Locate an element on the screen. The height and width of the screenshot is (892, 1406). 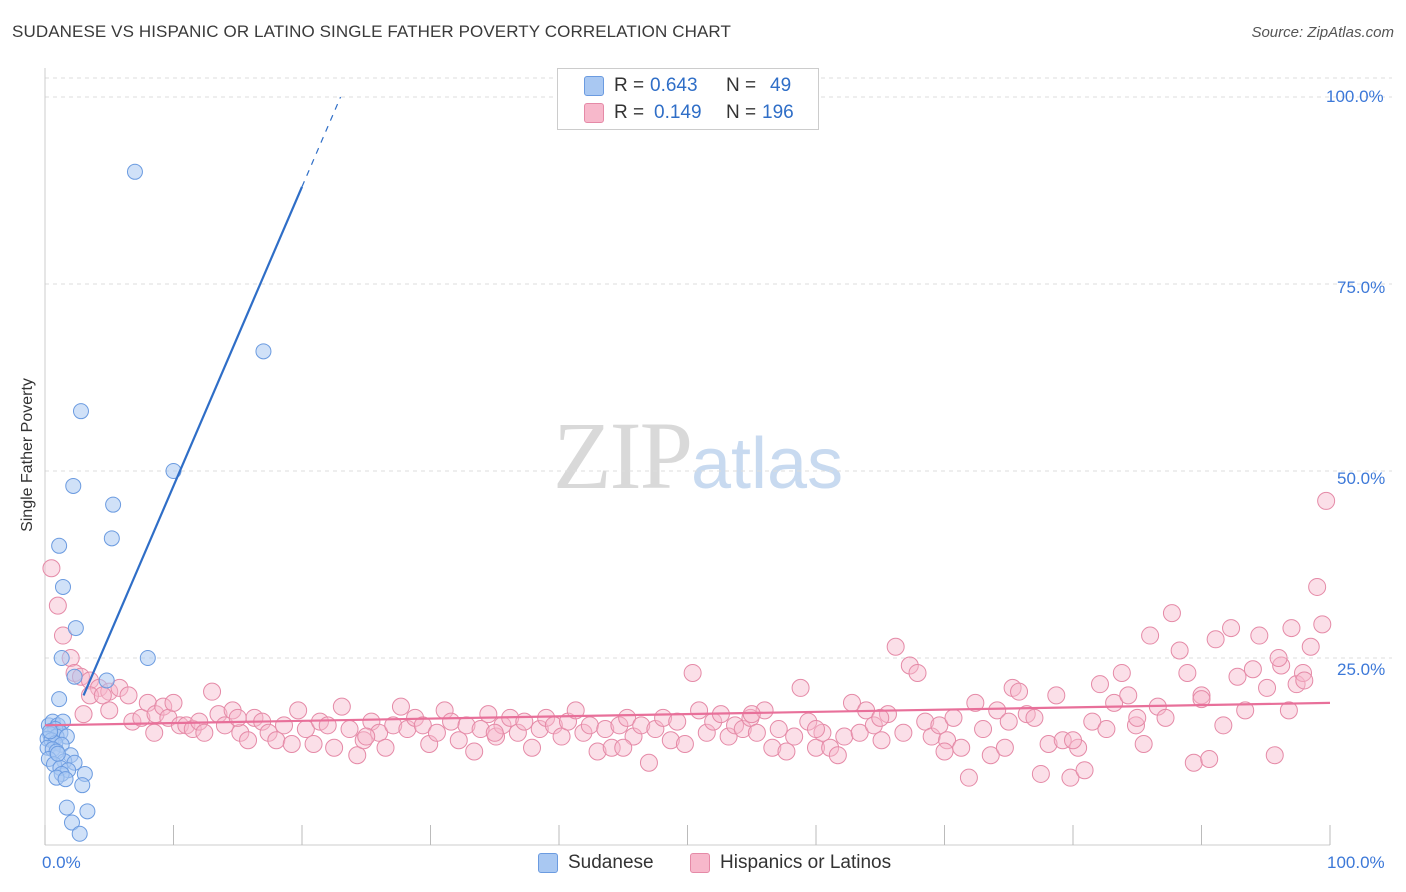
watermark-zip: ZIP is located at coordinates (623, 455).